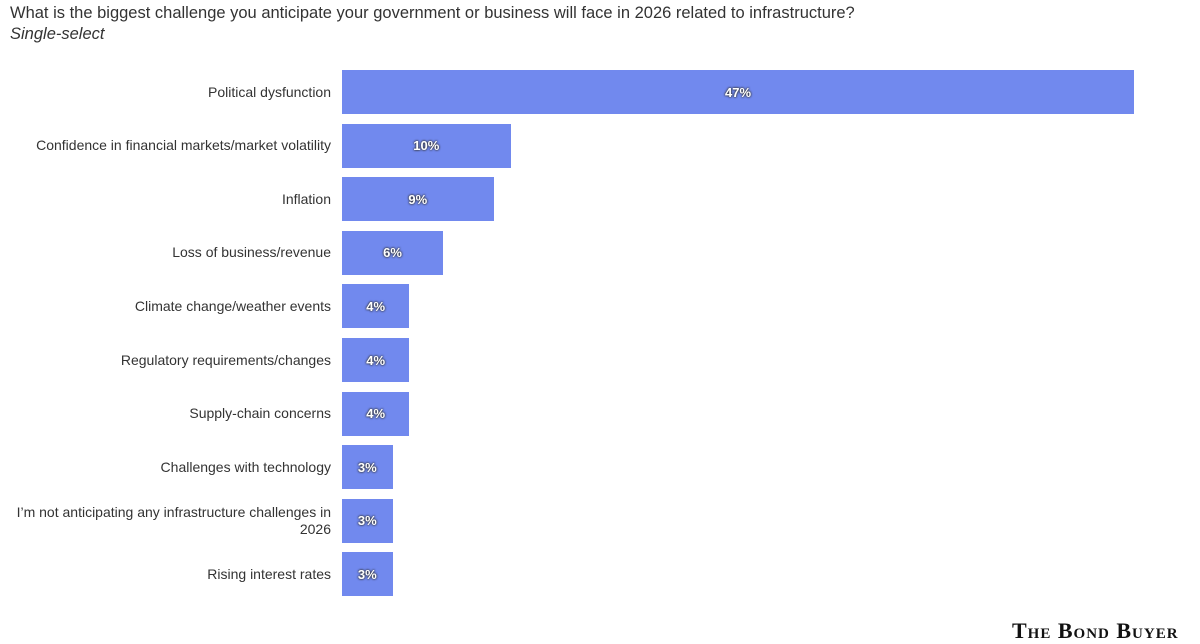 The width and height of the screenshot is (1200, 644). Describe the element at coordinates (245, 466) in the screenshot. I see `category-label: Challenges with technology` at that location.